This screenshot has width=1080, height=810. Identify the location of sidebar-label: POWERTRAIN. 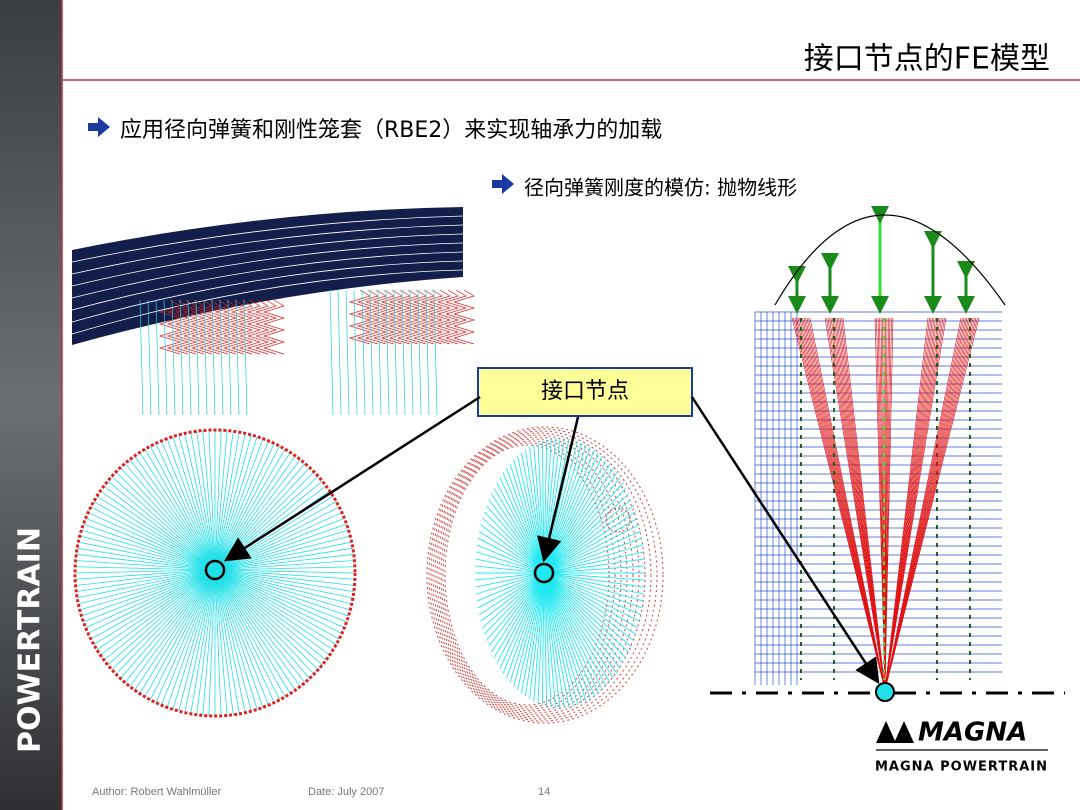
(30, 640).